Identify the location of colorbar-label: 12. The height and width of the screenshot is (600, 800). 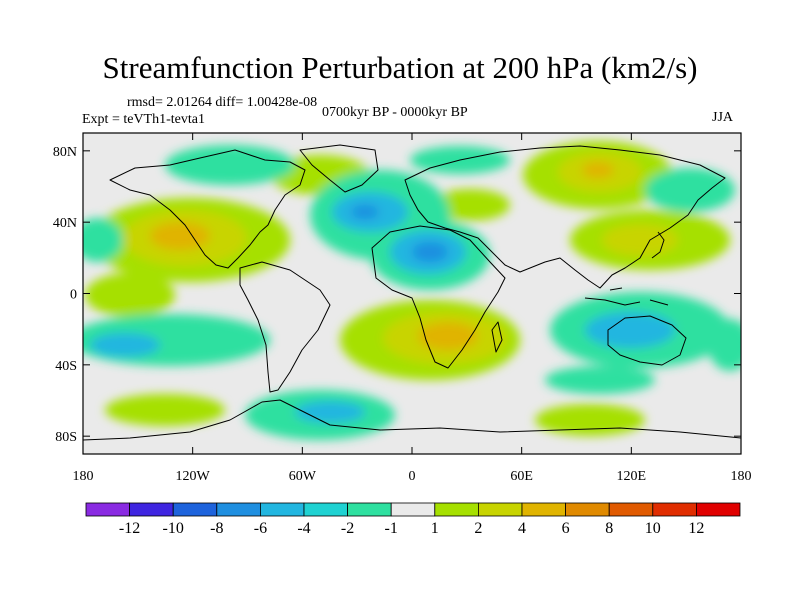
(696, 528).